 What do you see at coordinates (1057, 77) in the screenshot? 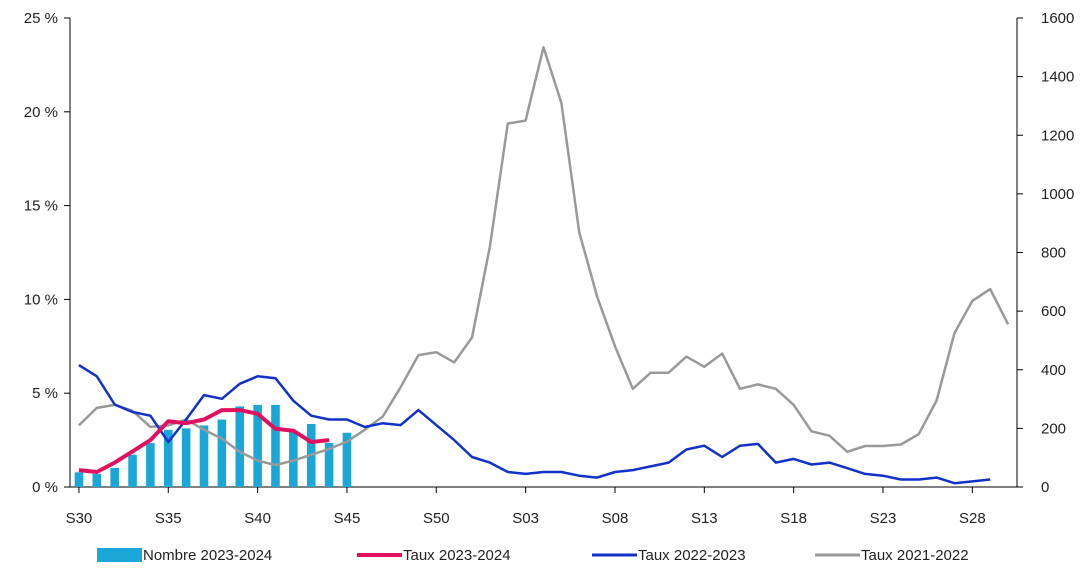
I see `y-right-tick-label: 1400` at bounding box center [1057, 77].